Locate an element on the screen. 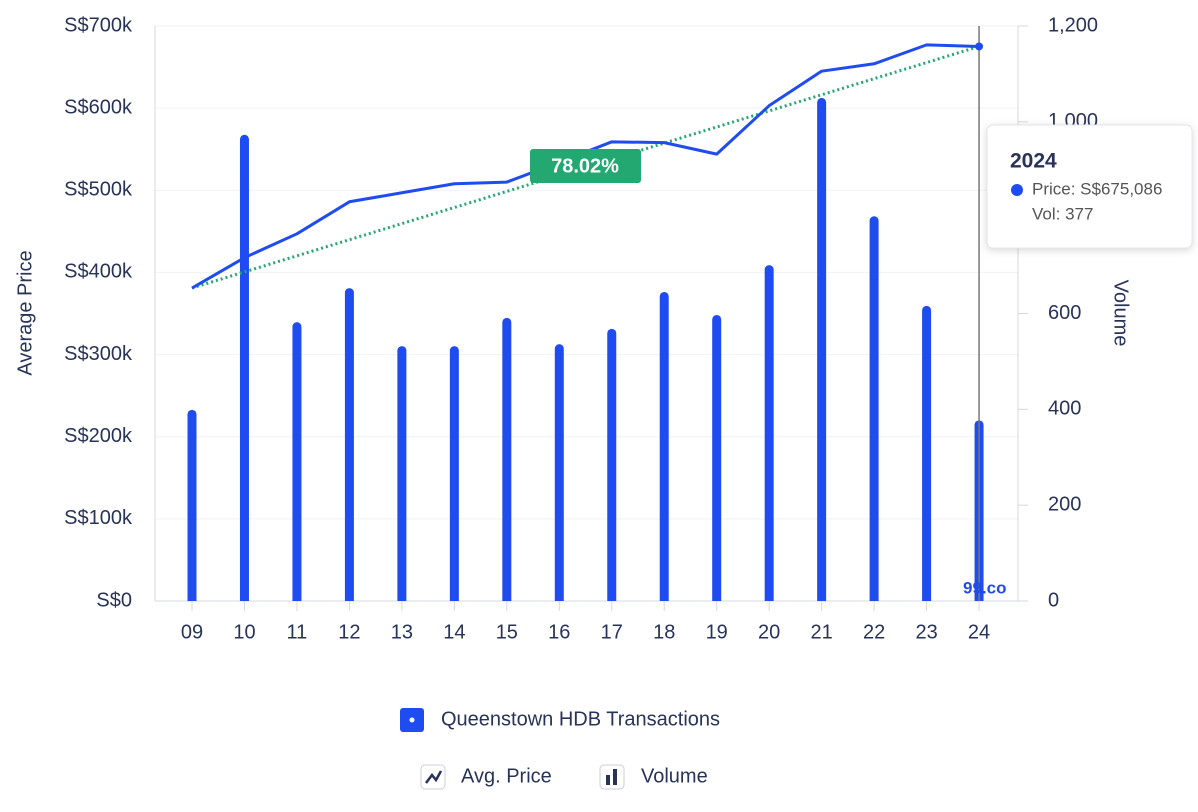 The width and height of the screenshot is (1198, 812). x-tick-label: 10 is located at coordinates (244, 632).